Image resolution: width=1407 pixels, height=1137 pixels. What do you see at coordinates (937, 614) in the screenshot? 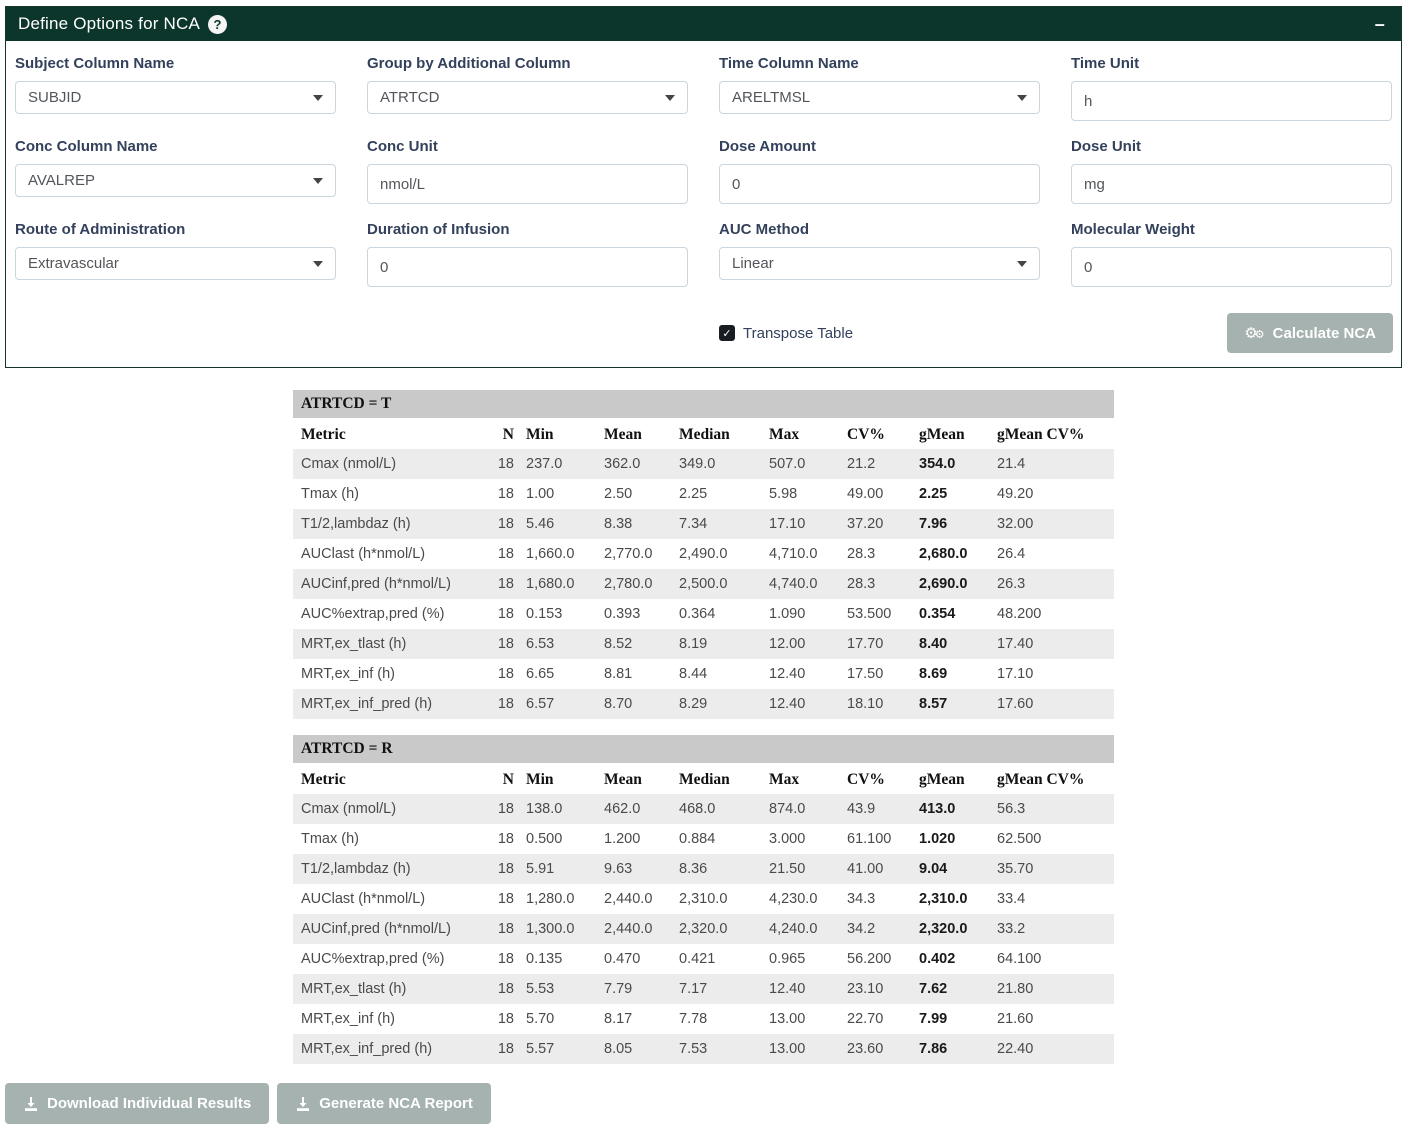
I see `value-cell: 0.354` at bounding box center [937, 614].